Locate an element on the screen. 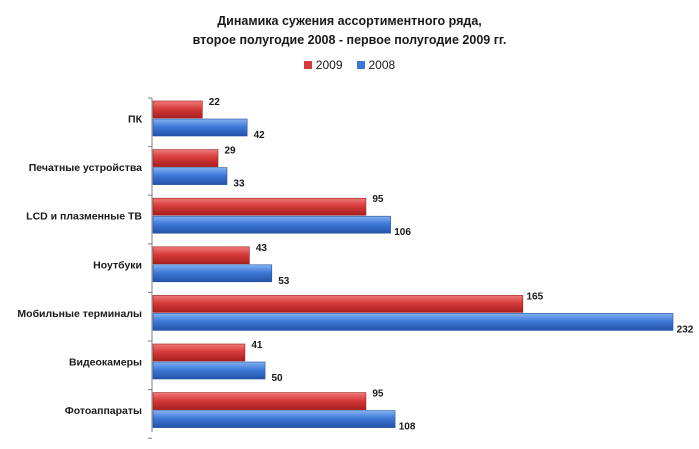 The height and width of the screenshot is (449, 699). legend-item-2008: 2008 is located at coordinates (376, 65).